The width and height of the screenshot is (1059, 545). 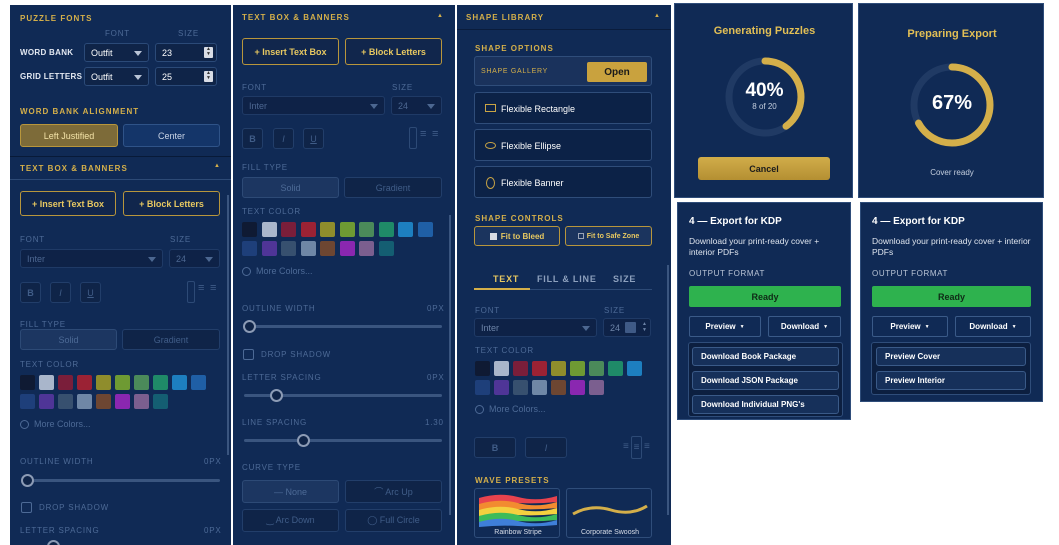 What do you see at coordinates (644, 327) in the screenshot?
I see `stepper-arrows-icon: ▲ ▼` at bounding box center [644, 327].